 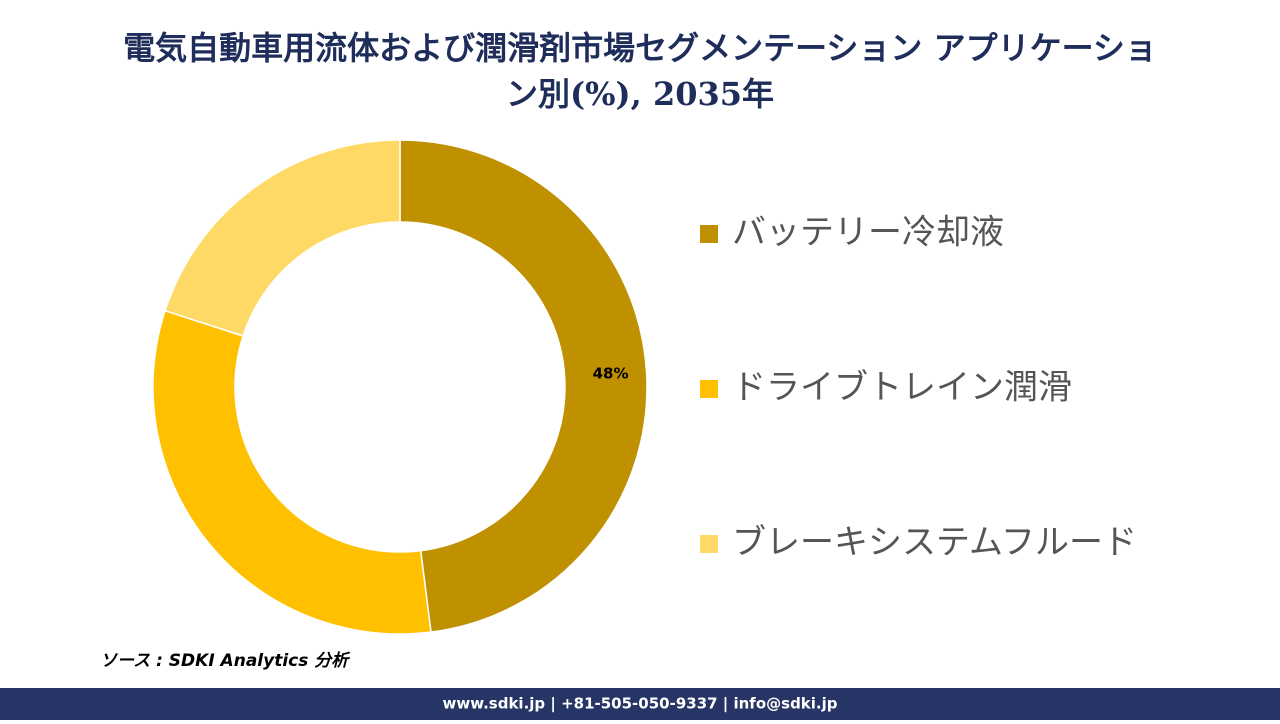 What do you see at coordinates (868, 233) in the screenshot?
I see `legend-label: バッテリー冷却液` at bounding box center [868, 233].